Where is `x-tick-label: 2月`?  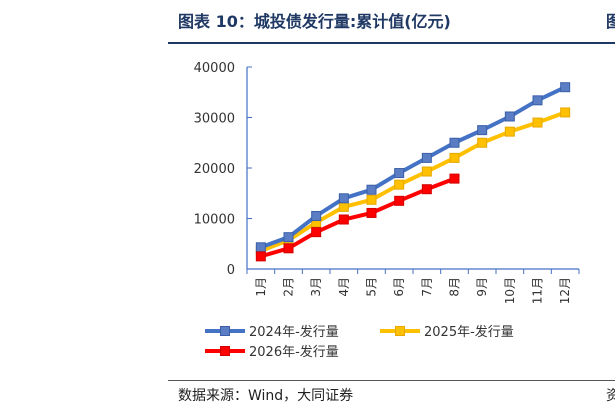
x-tick-label: 2月 is located at coordinates (289, 287).